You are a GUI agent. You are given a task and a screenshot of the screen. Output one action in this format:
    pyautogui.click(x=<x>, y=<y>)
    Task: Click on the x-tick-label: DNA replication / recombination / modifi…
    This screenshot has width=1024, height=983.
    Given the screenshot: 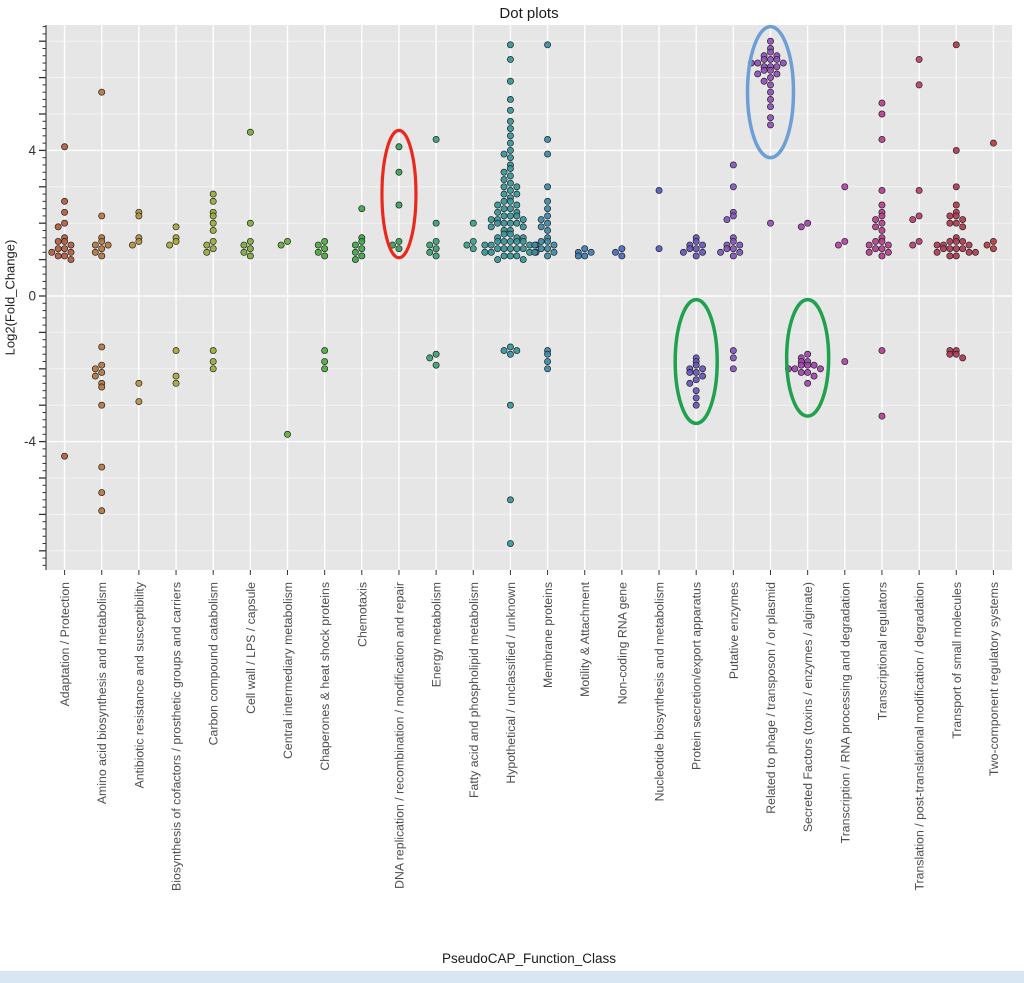 What is the action you would take?
    pyautogui.click(x=399, y=735)
    